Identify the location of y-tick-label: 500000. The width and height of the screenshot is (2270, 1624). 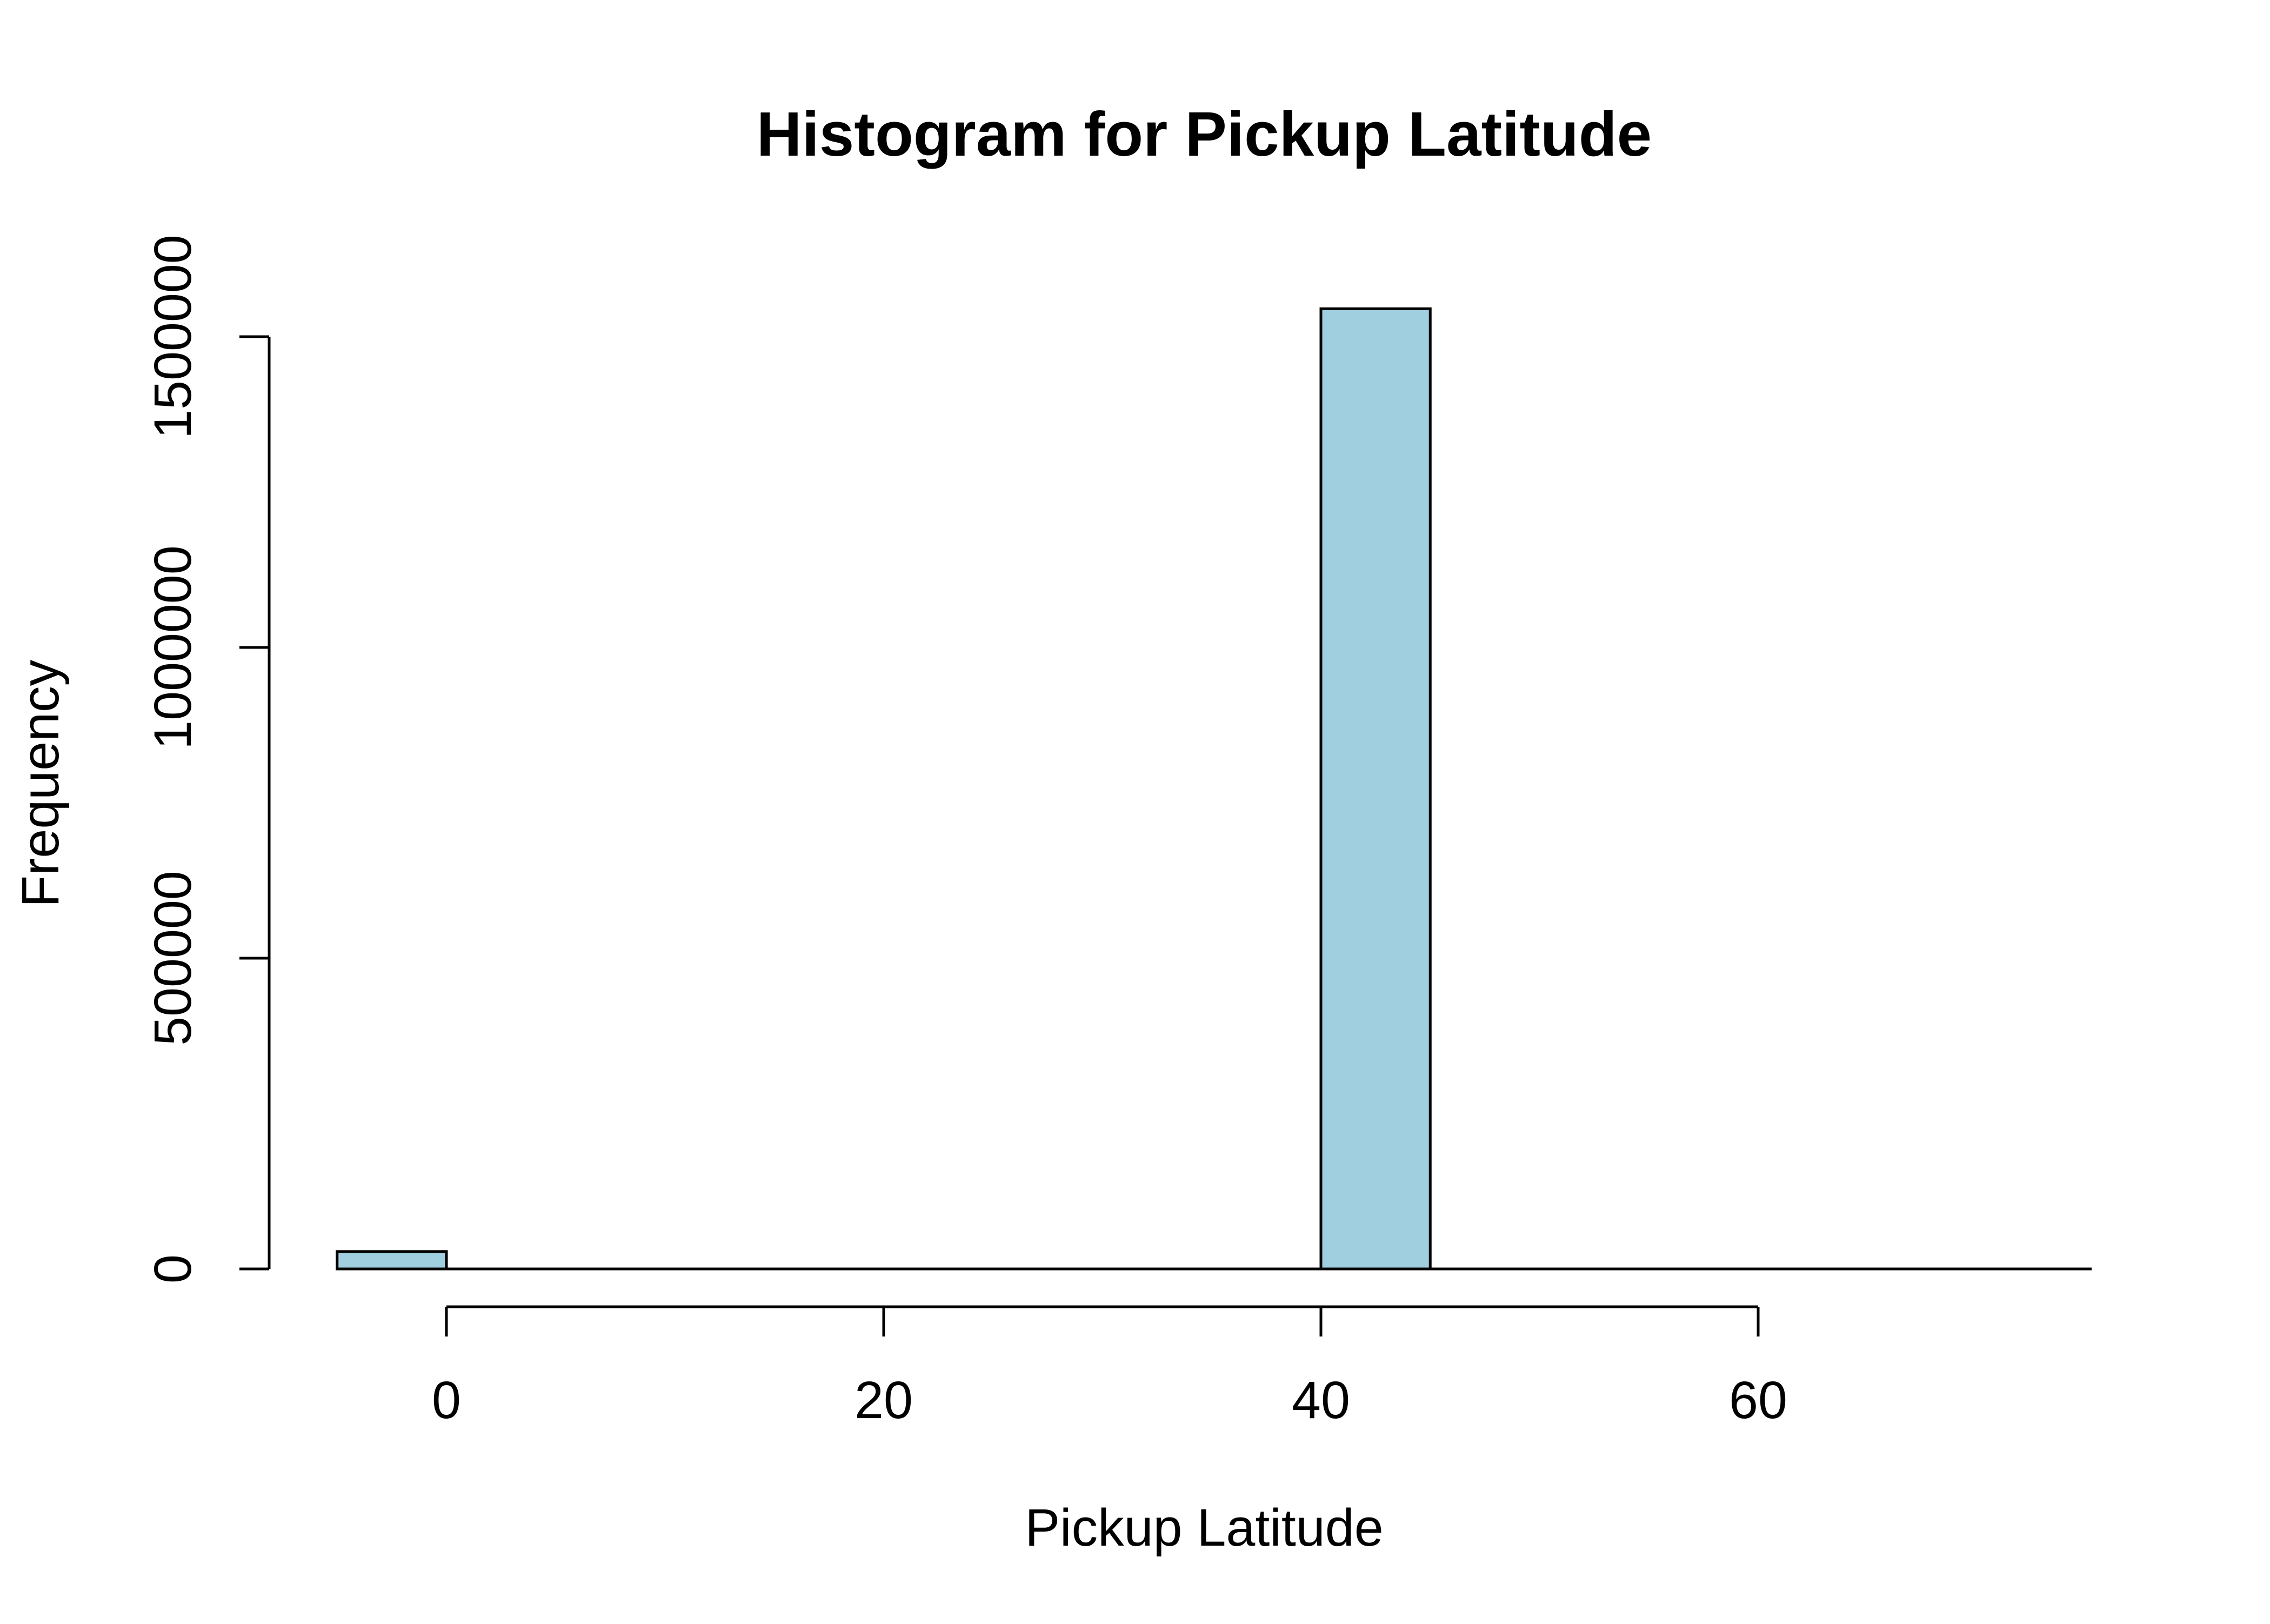
(172, 958).